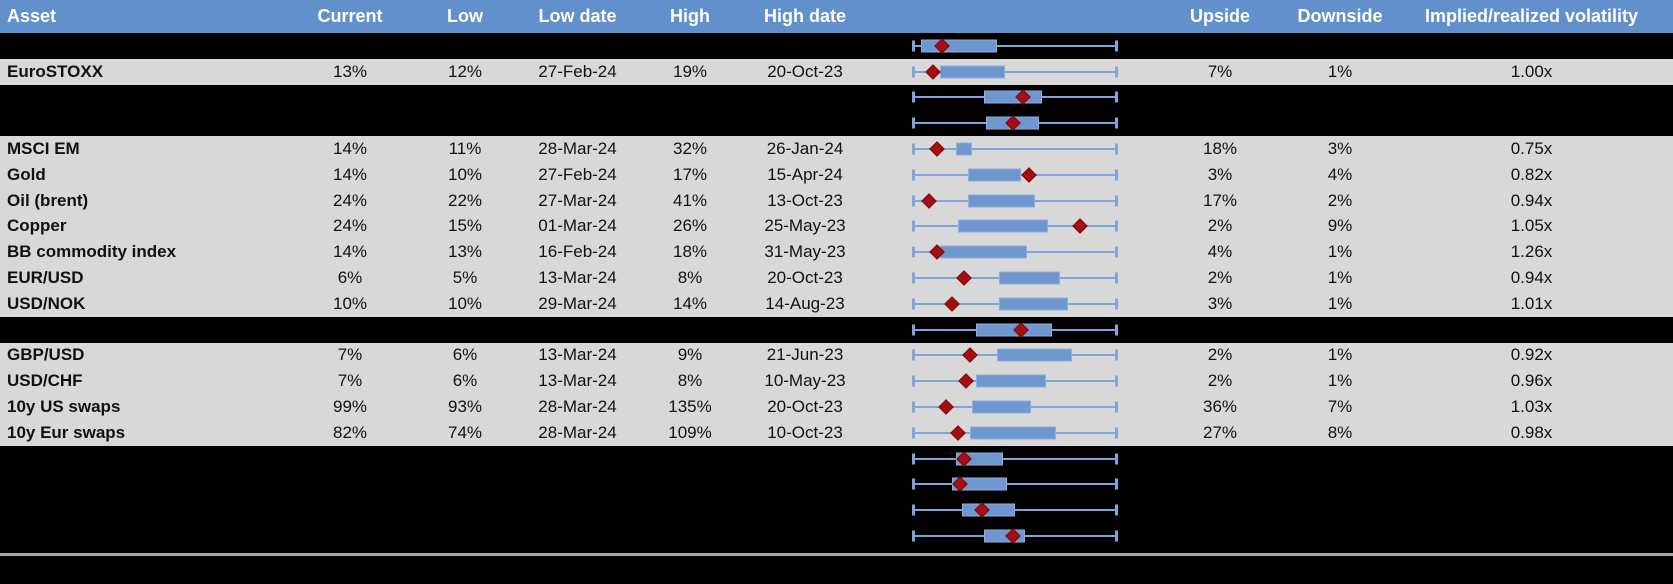  Describe the element at coordinates (92, 252) in the screenshot. I see `asset-name: BB commodity index` at that location.